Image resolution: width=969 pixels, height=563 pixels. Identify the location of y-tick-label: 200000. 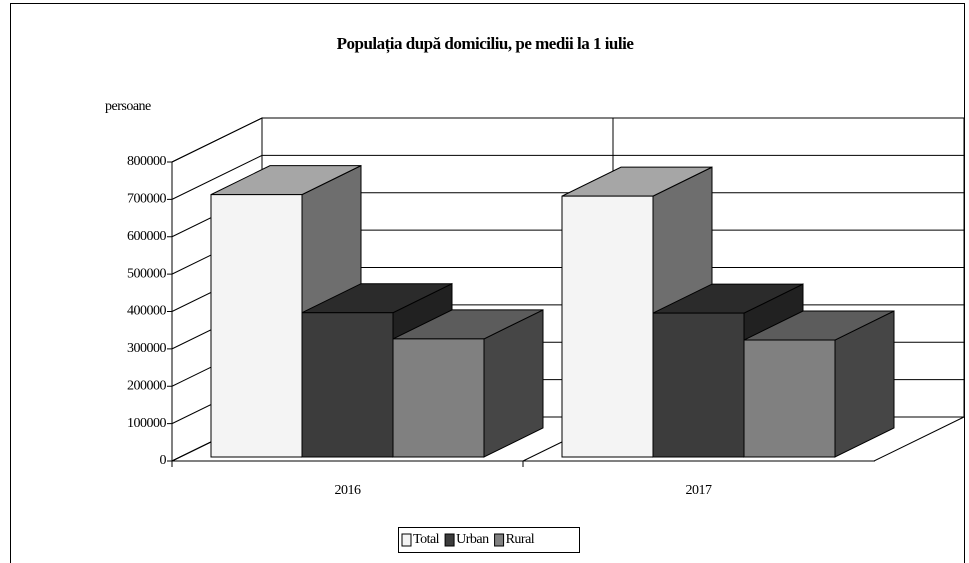
(147, 385).